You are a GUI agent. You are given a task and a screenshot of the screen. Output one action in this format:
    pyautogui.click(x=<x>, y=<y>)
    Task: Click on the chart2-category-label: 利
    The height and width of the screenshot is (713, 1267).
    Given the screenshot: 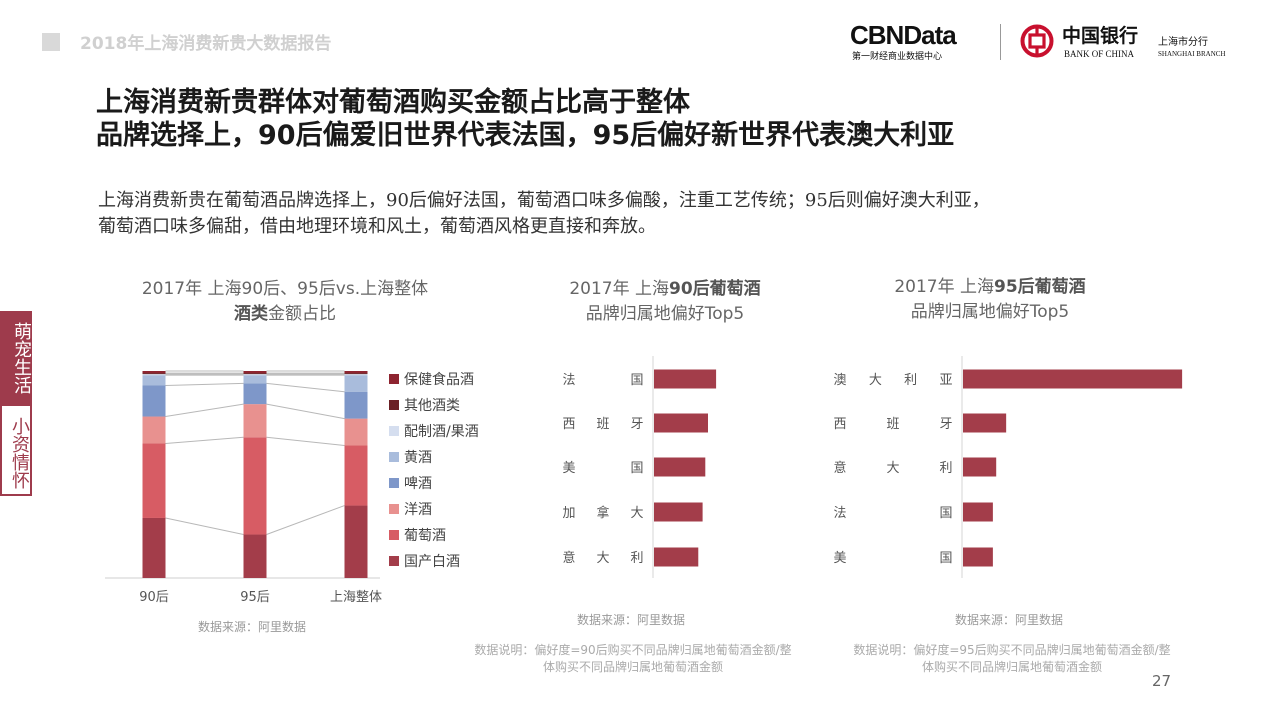 What is the action you would take?
    pyautogui.click(x=636, y=558)
    